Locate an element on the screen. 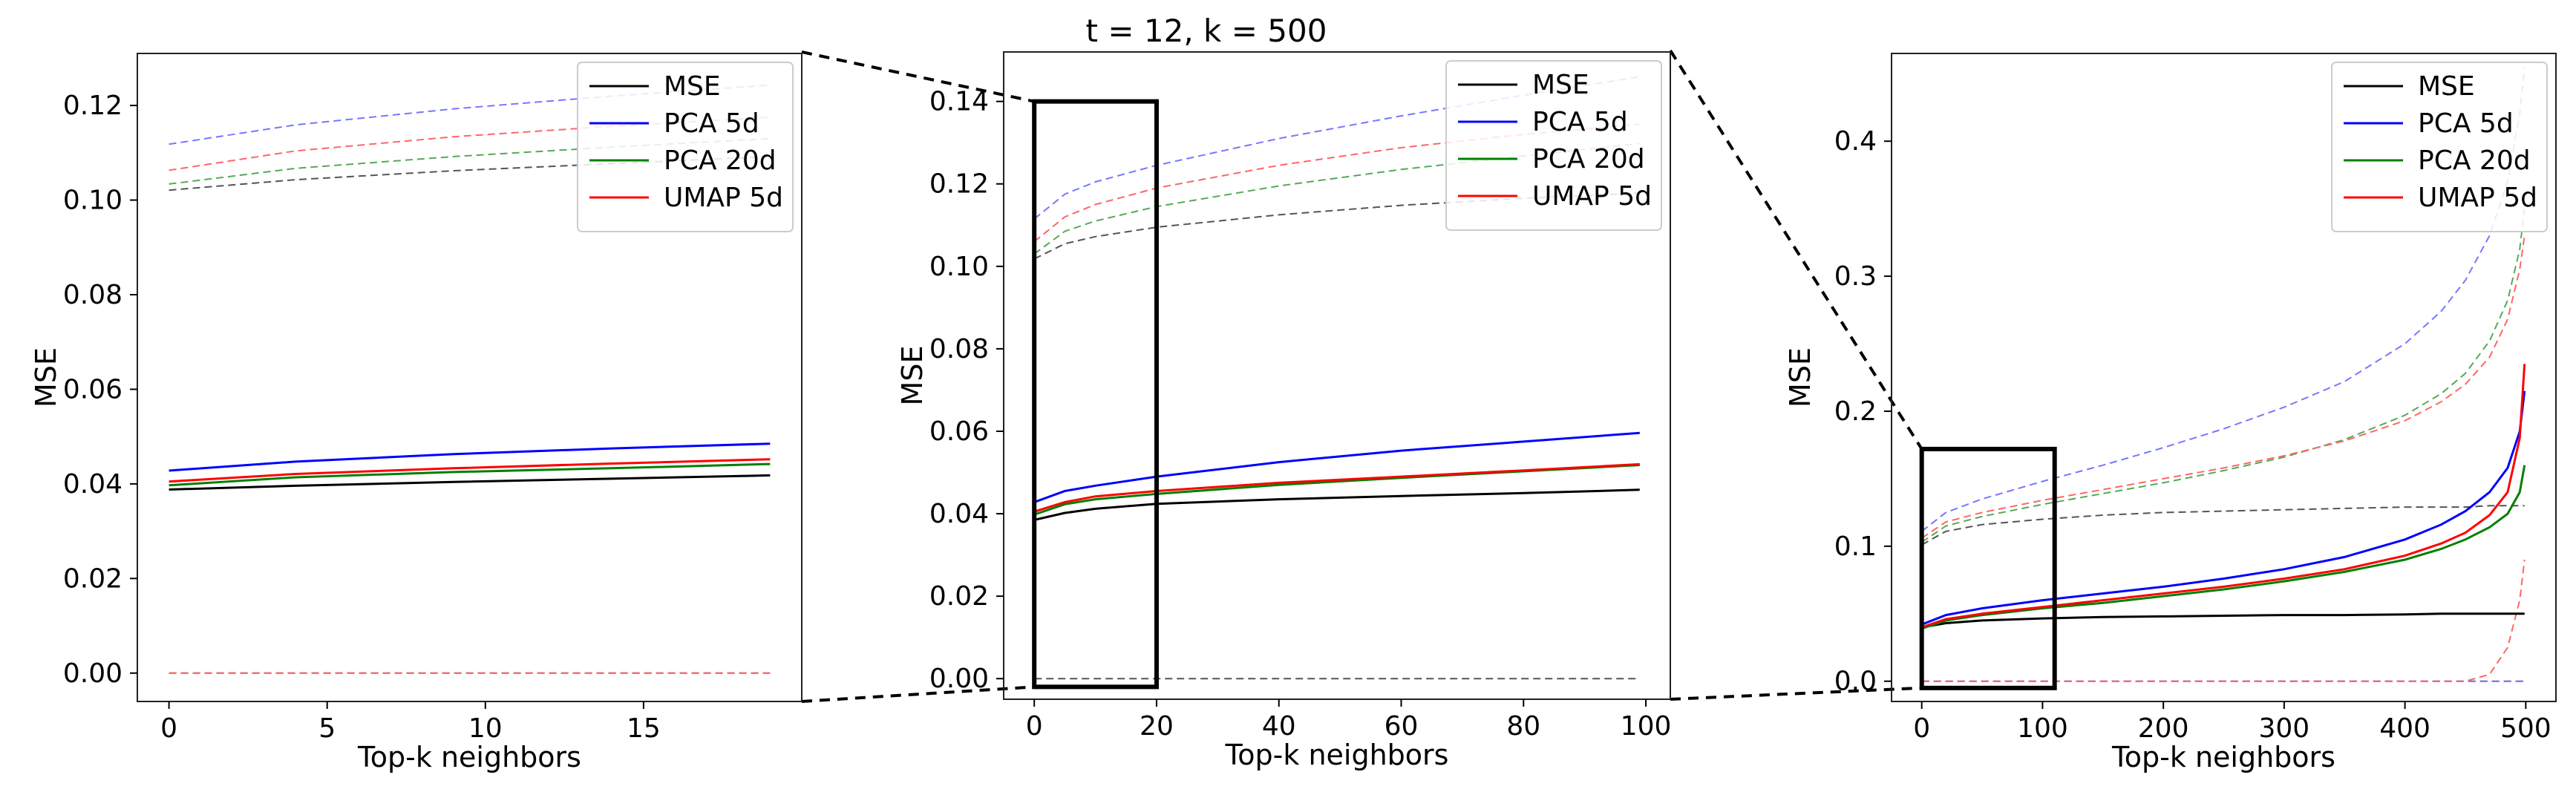 The height and width of the screenshot is (795, 2576). y-tick-label: 0.14 is located at coordinates (959, 102).